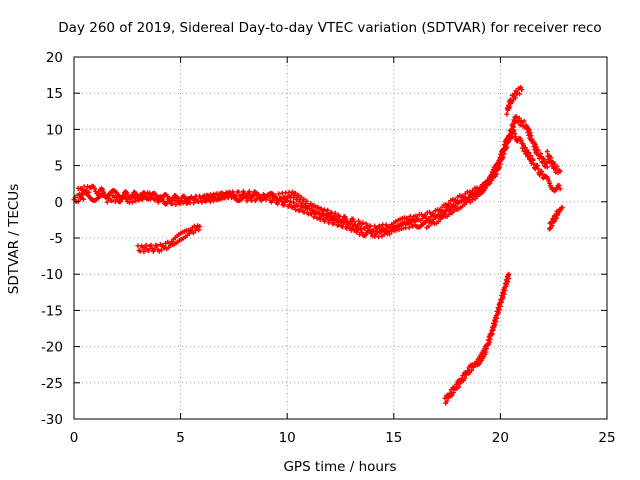 The width and height of the screenshot is (640, 480). I want to click on series-late-upper, so click(553, 162).